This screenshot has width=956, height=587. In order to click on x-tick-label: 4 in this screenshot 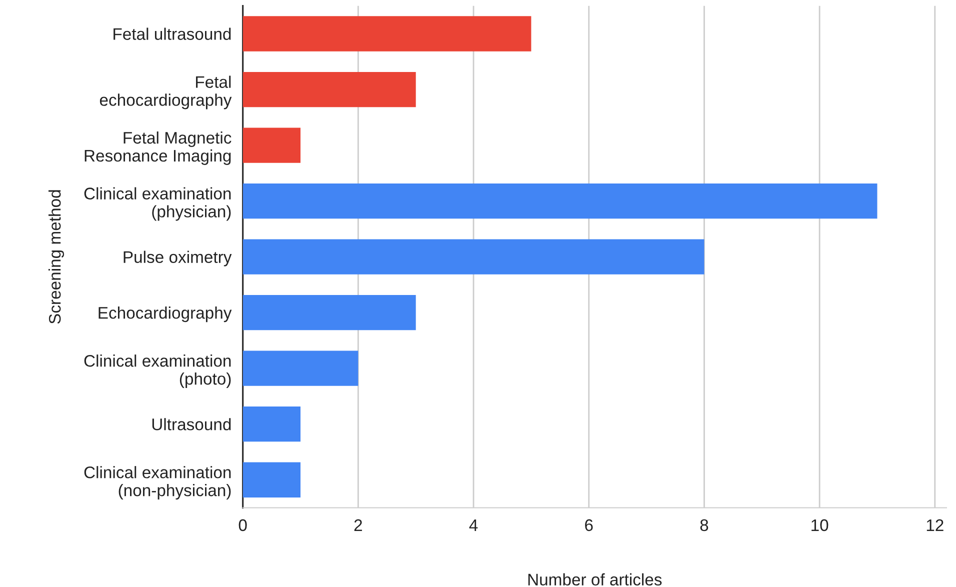, I will do `click(473, 525)`.